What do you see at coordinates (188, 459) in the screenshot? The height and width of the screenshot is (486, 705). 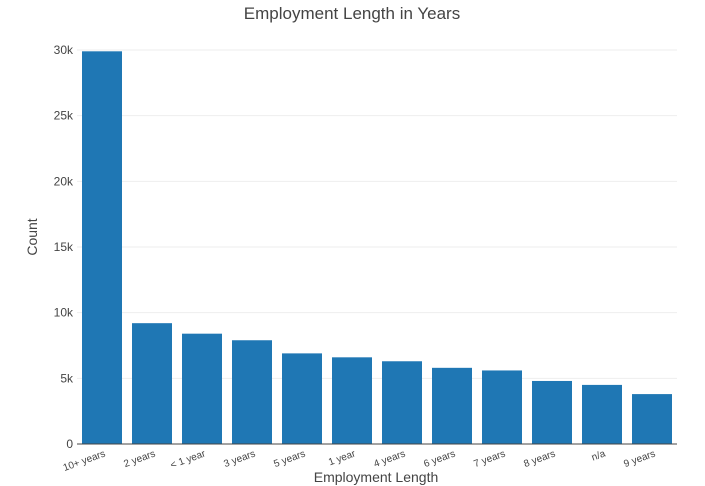 I see `x-tick-label: < 1 year` at bounding box center [188, 459].